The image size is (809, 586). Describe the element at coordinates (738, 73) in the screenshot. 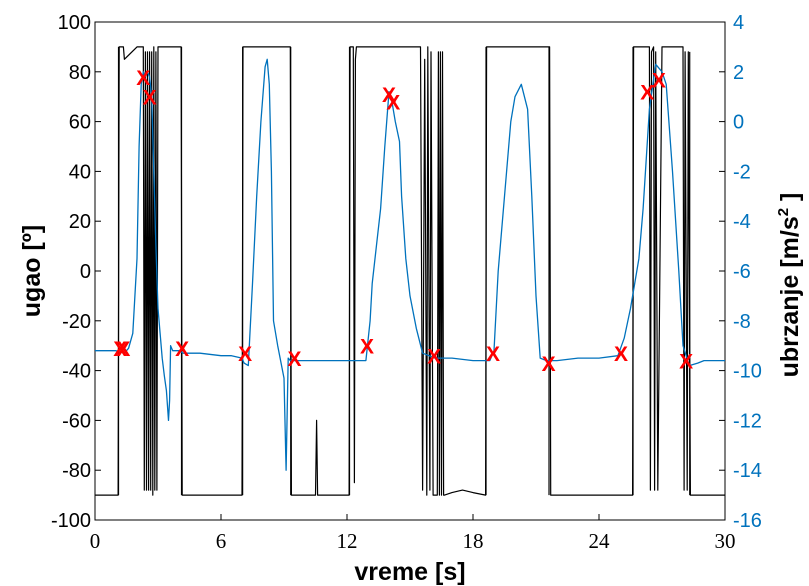

I see `right-tick-label: 2` at that location.